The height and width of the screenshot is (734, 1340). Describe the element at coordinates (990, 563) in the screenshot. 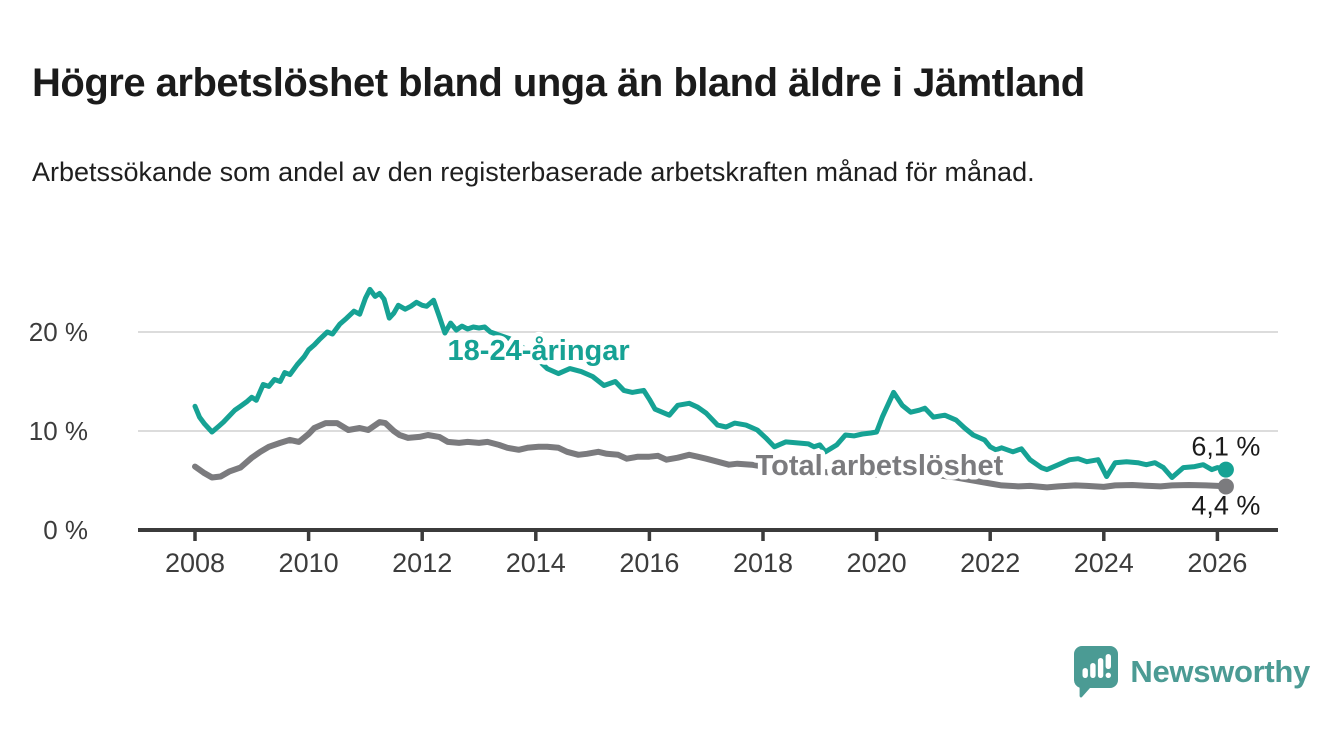

I see `x-axis-label-2022: 2022` at that location.